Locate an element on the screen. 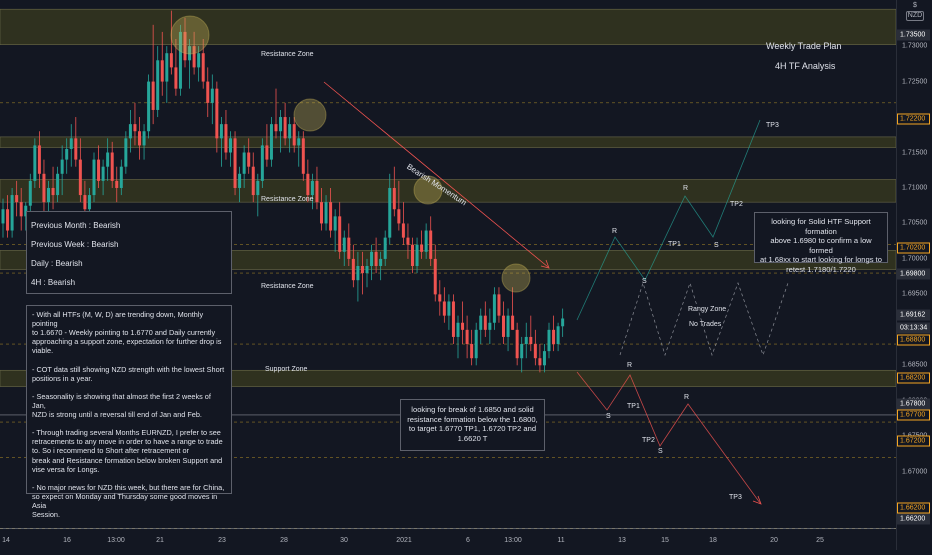 The height and width of the screenshot is (555, 932). marker-s2: S is located at coordinates (716, 245).